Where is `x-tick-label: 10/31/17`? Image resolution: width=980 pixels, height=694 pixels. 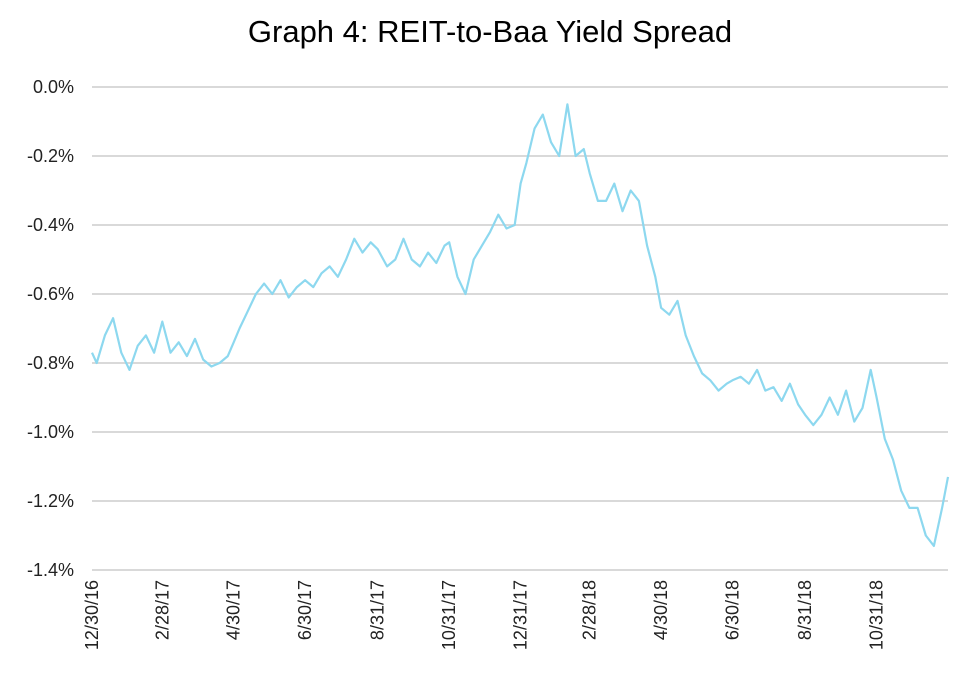 x-tick-label: 10/31/17 is located at coordinates (449, 615).